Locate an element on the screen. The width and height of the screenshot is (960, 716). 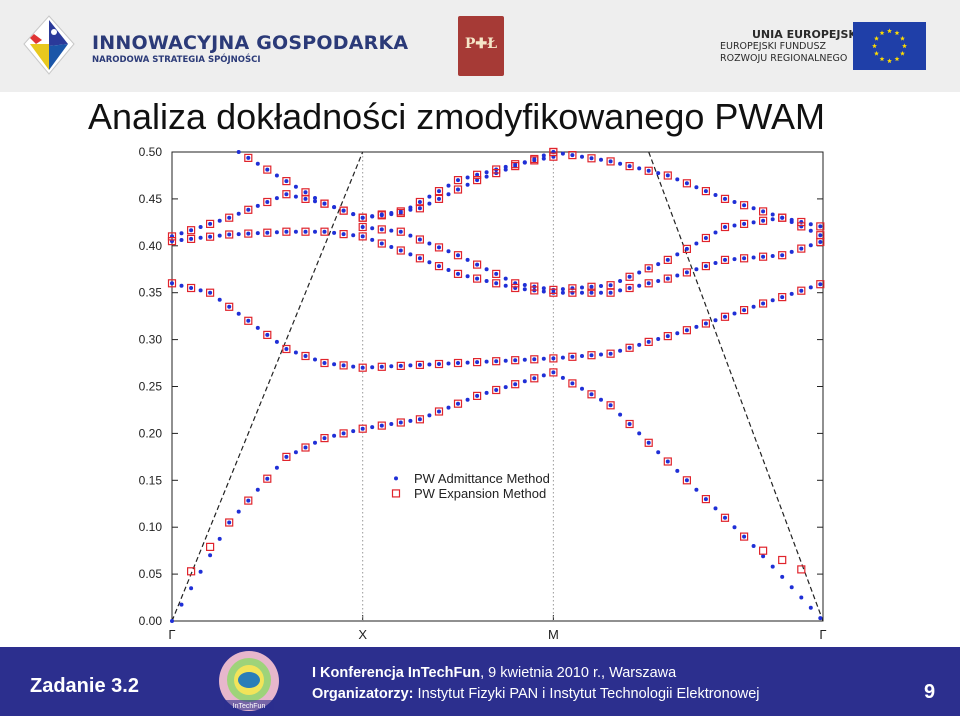
eu-label-line3: ROZWOJU REGIONALNEGO is located at coordinates (784, 58).